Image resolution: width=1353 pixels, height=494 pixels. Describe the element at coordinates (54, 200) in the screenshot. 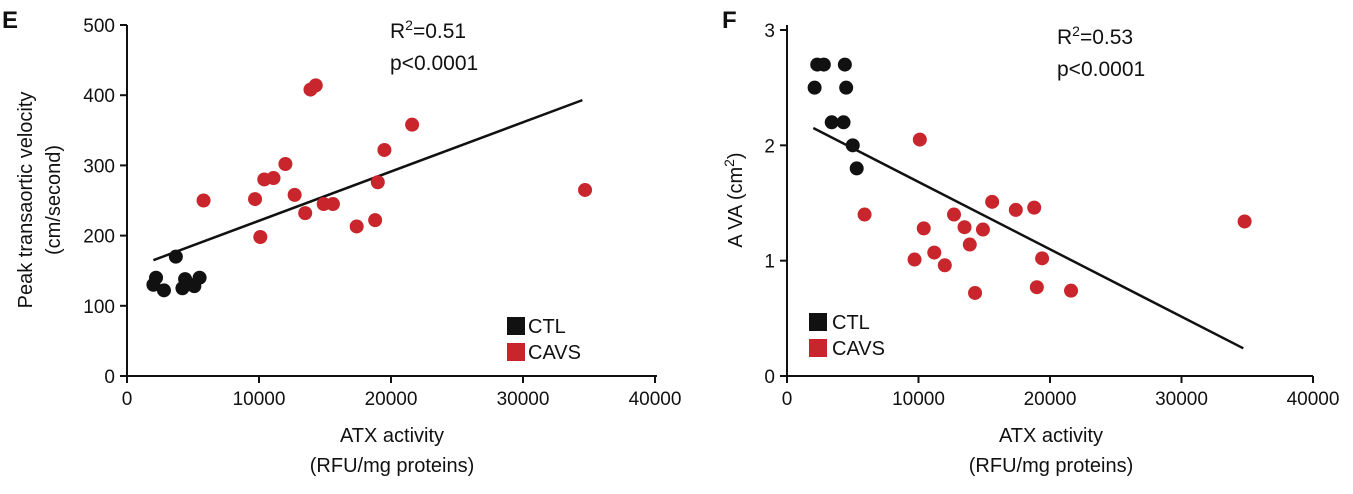

I see `y-axis-title-line2: (cm/second)` at that location.